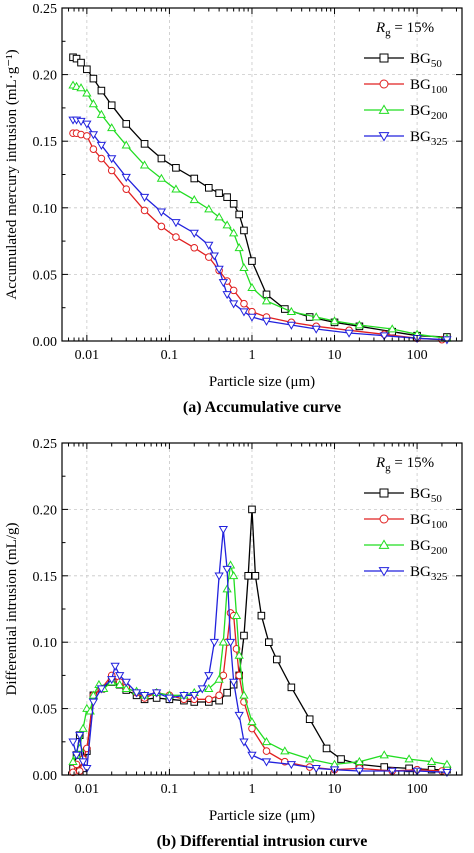 Image resolution: width=474 pixels, height=853 pixels. Describe the element at coordinates (403, 495) in the screenshot. I see `legend-entry-BG50: BG50` at that location.